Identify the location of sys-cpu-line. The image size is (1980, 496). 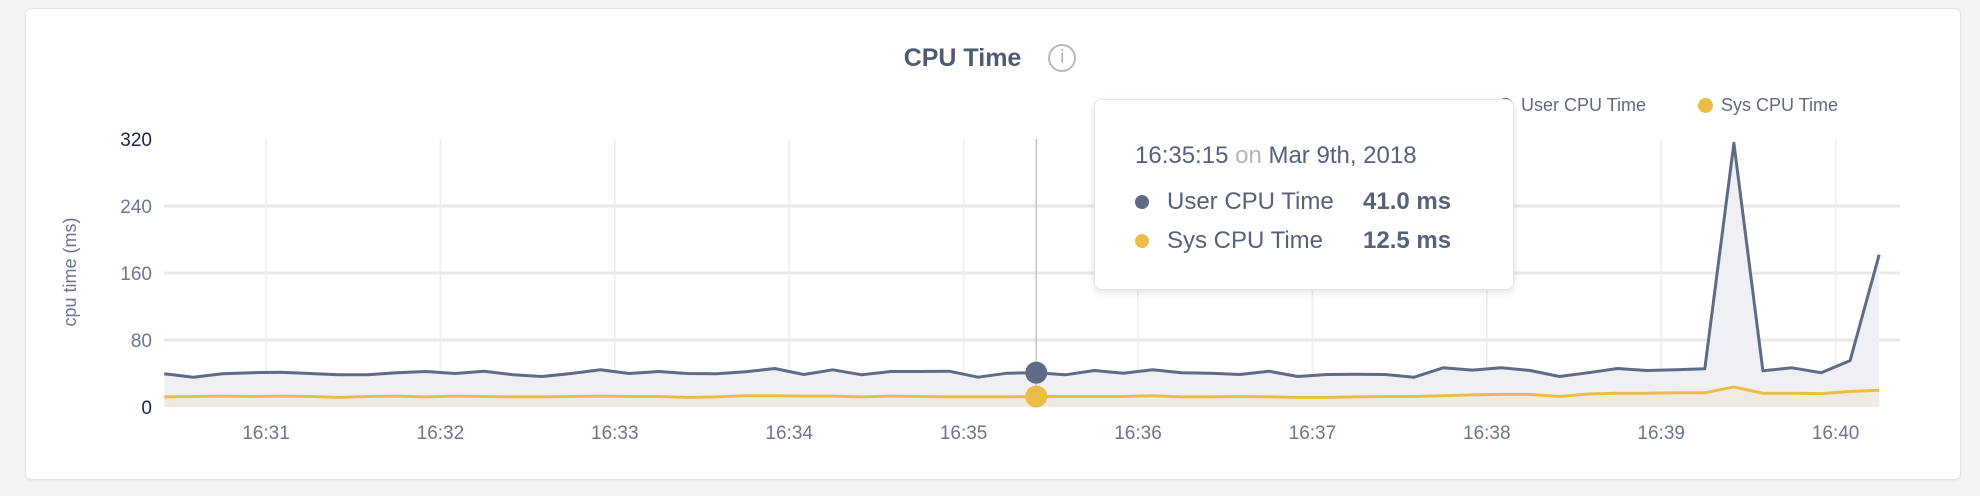
(1022, 392).